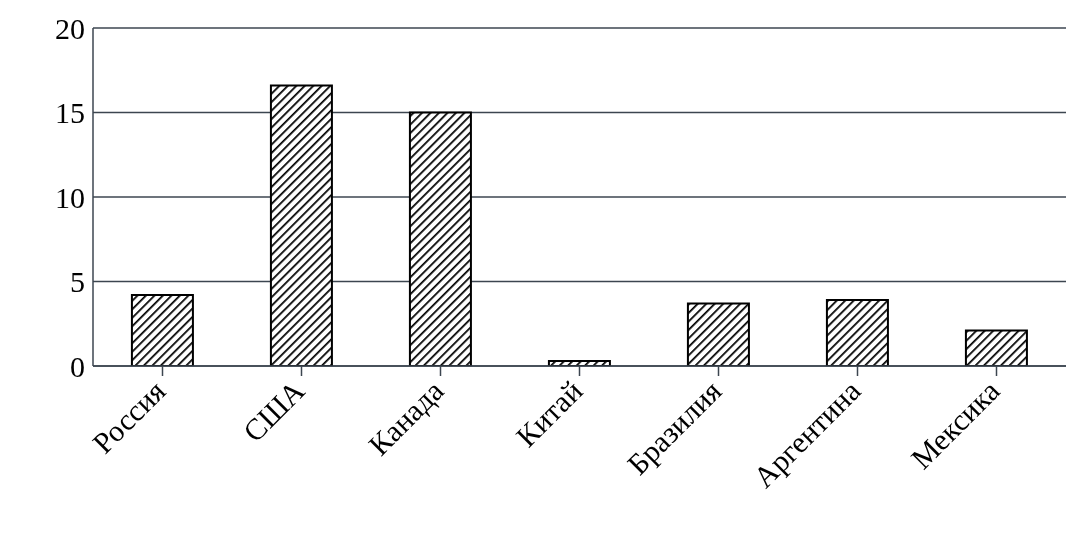 Image resolution: width=1068 pixels, height=556 pixels. What do you see at coordinates (70, 197) in the screenshot?
I see `y-tick-label: 10` at bounding box center [70, 197].